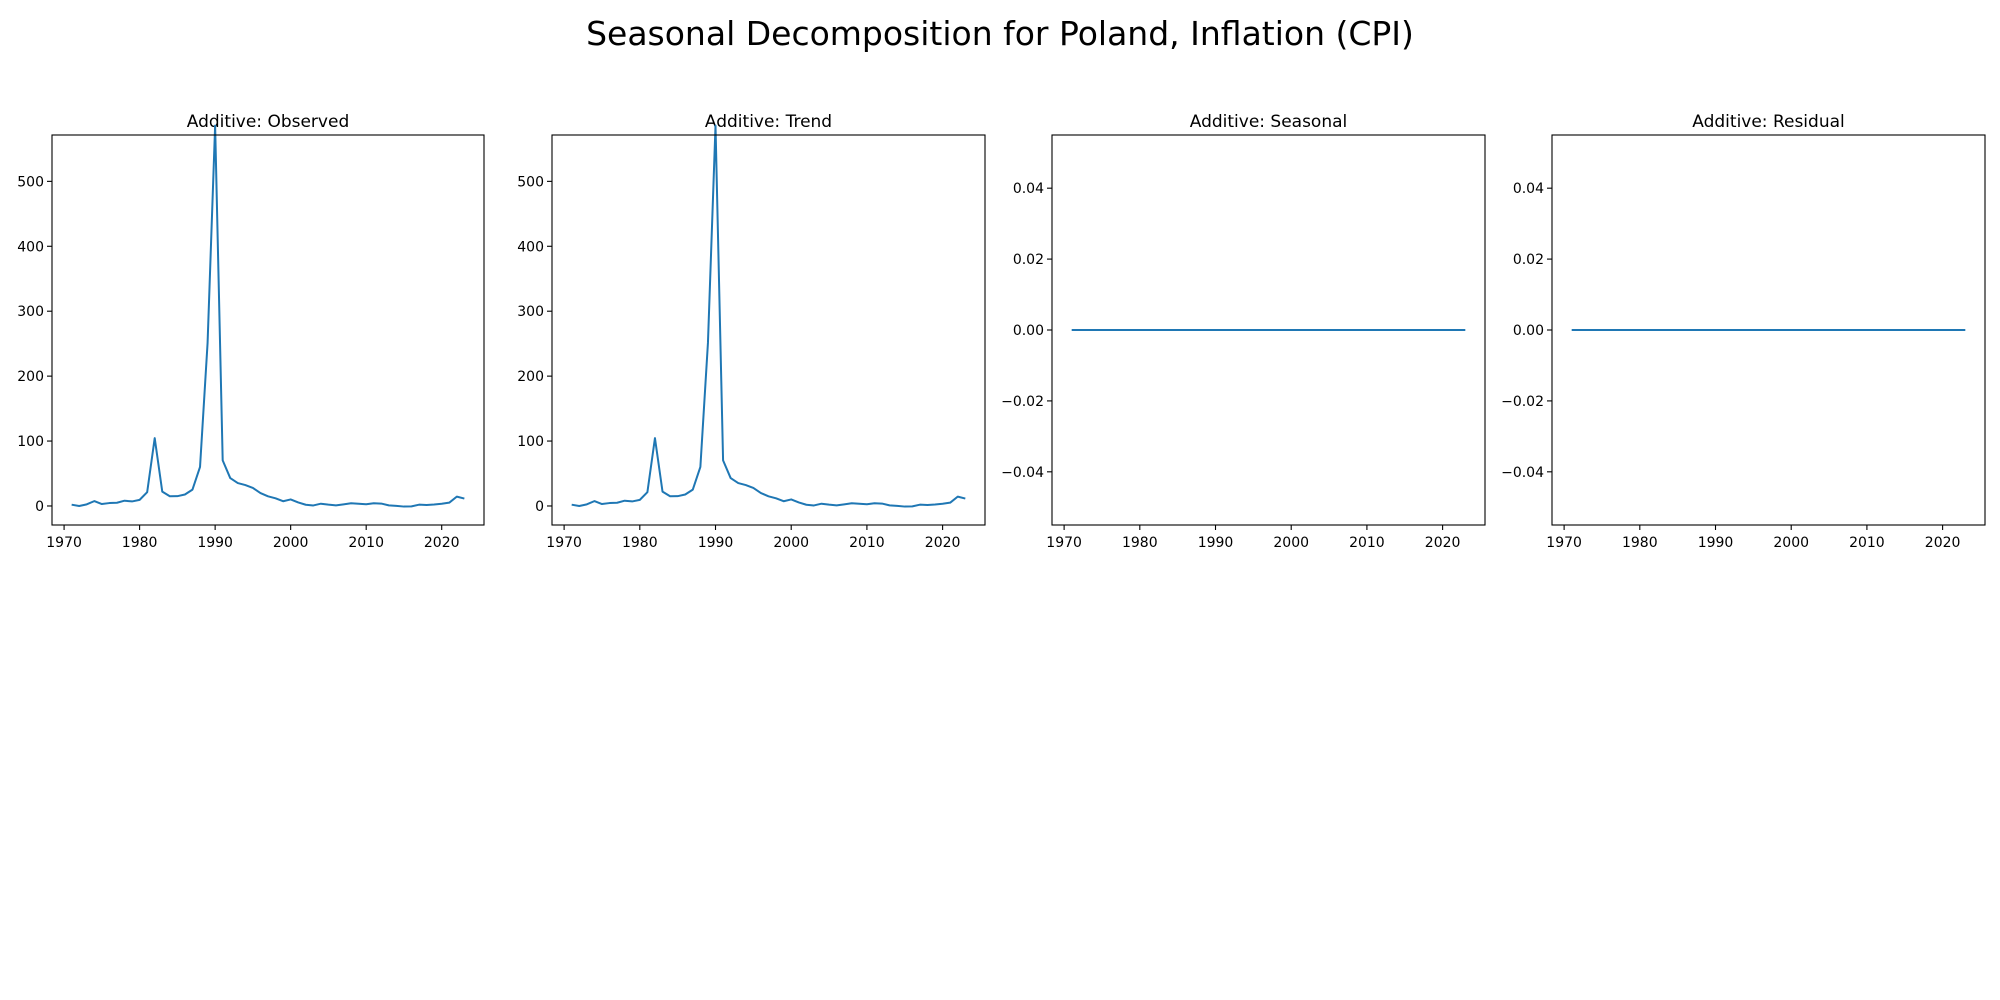  Describe the element at coordinates (1768, 330) in the screenshot. I see `axes-frame-residual` at that location.